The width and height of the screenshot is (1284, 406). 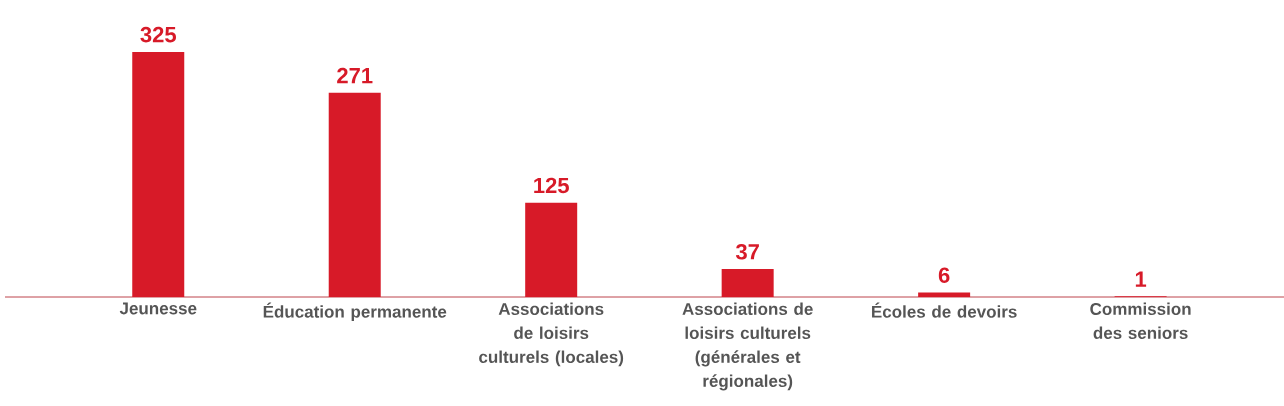 What do you see at coordinates (551, 334) in the screenshot?
I see `x-tick-label: Associations de loisirs culturels (locales)` at bounding box center [551, 334].